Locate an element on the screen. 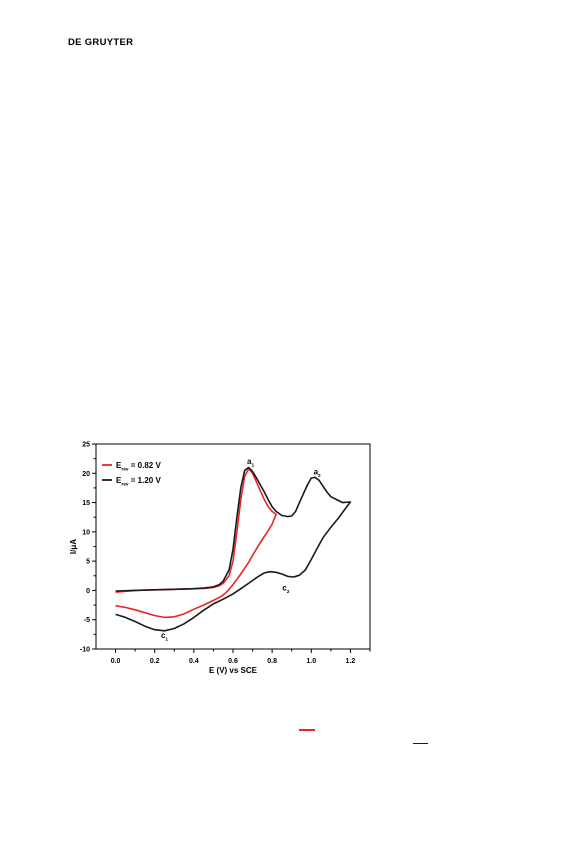 This screenshot has height=868, width=585. peak-label-a2: a2 is located at coordinates (317, 473).